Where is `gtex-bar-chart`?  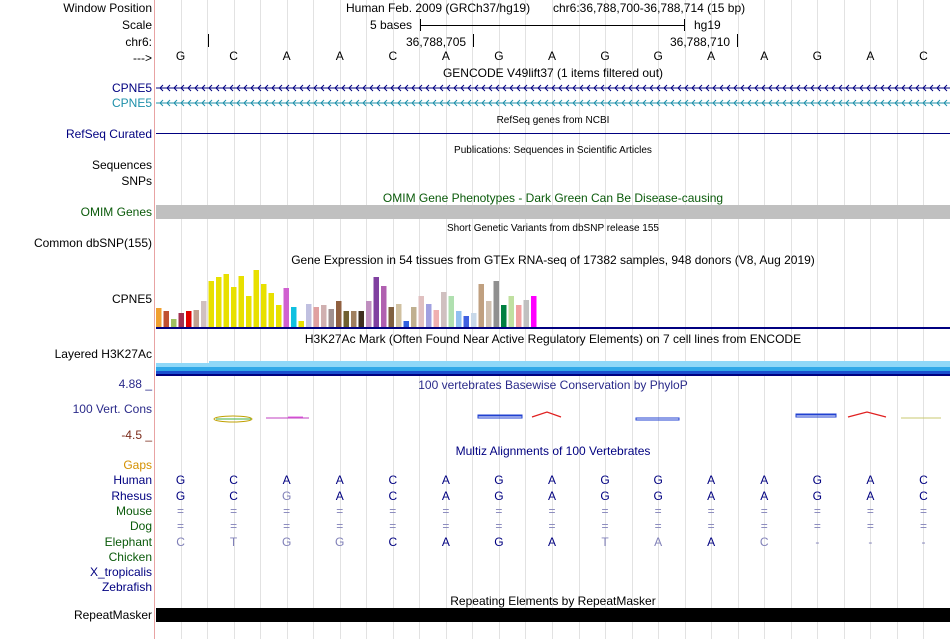 gtex-bar-chart is located at coordinates (553, 300).